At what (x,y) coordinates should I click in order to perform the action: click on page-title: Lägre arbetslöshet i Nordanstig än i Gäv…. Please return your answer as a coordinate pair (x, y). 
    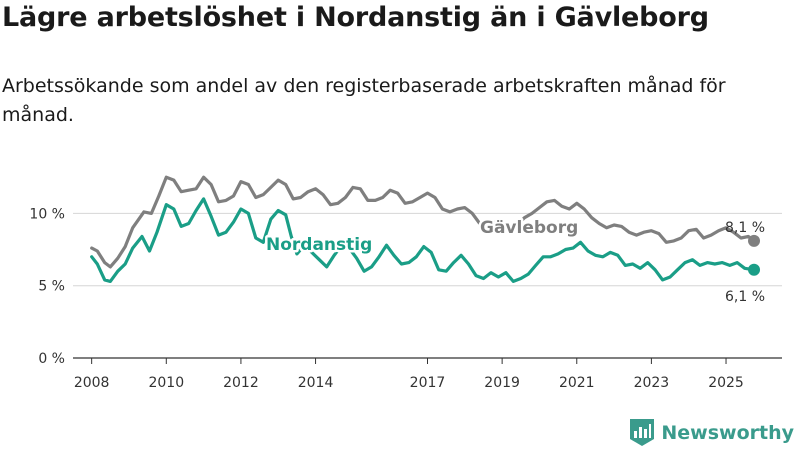
    Looking at the image, I should click on (355, 17).